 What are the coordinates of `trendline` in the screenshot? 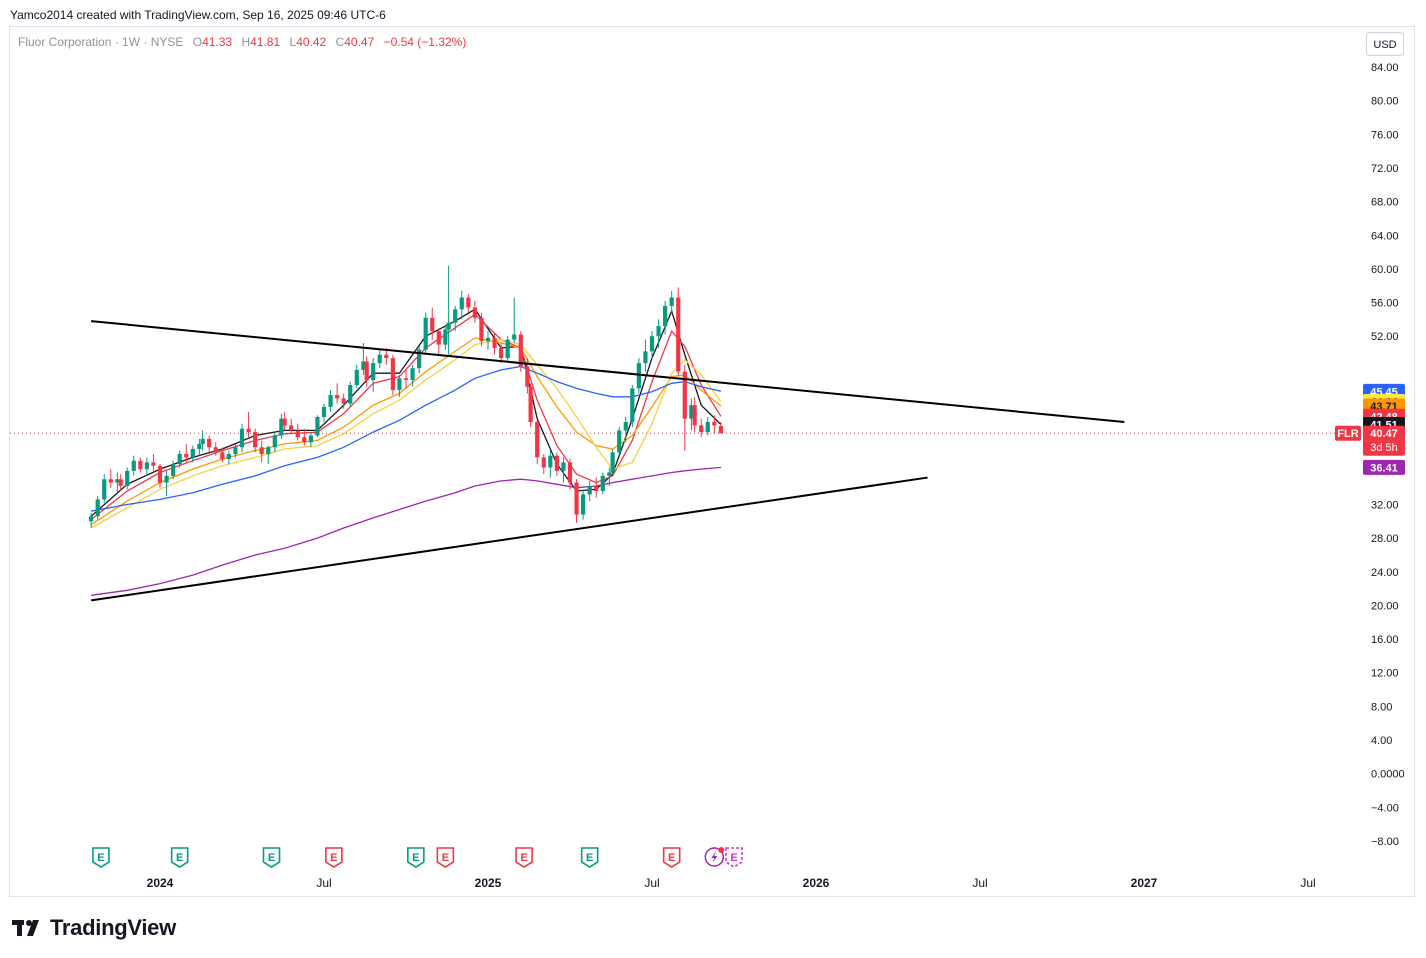 It's located at (509, 539).